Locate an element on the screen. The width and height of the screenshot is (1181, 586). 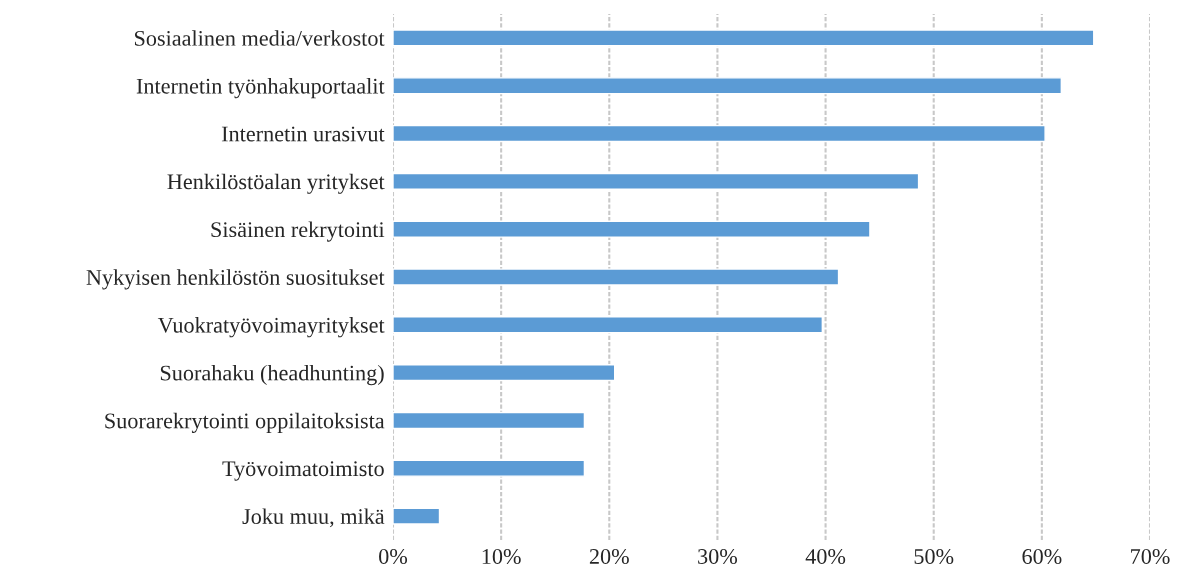
y-tick-label: Henkilöstöalan yritykset is located at coordinates (276, 183).